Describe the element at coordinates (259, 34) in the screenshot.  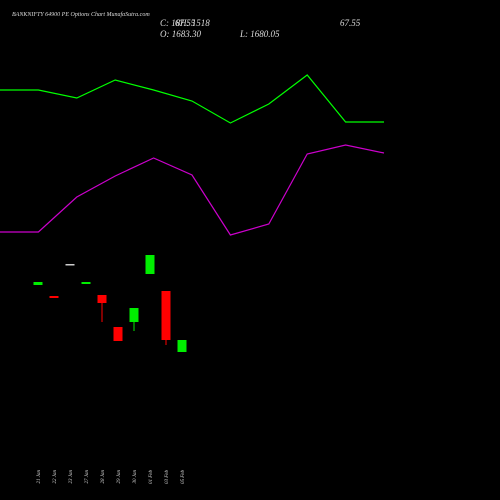
I see `annotation: L: 1680.05` at that location.